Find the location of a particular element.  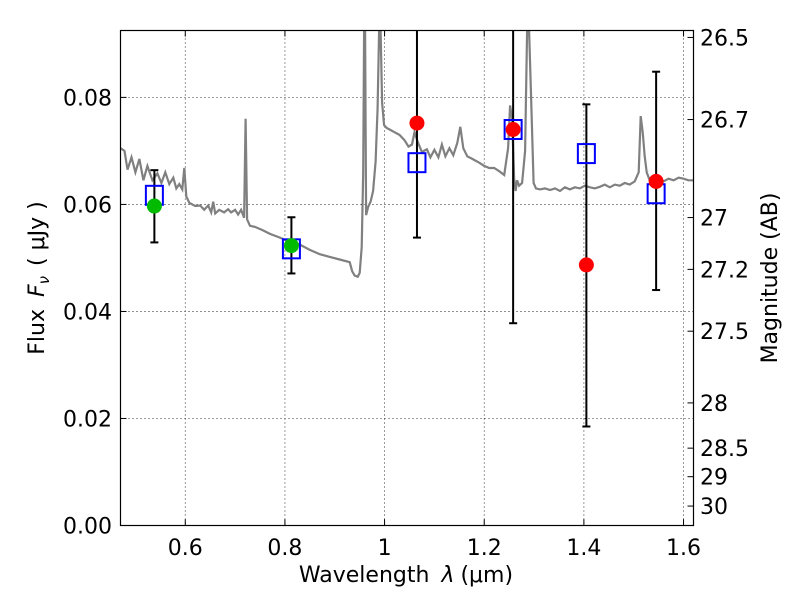

y-axis-title: FluxFν( μJy ) is located at coordinates (39, 277).